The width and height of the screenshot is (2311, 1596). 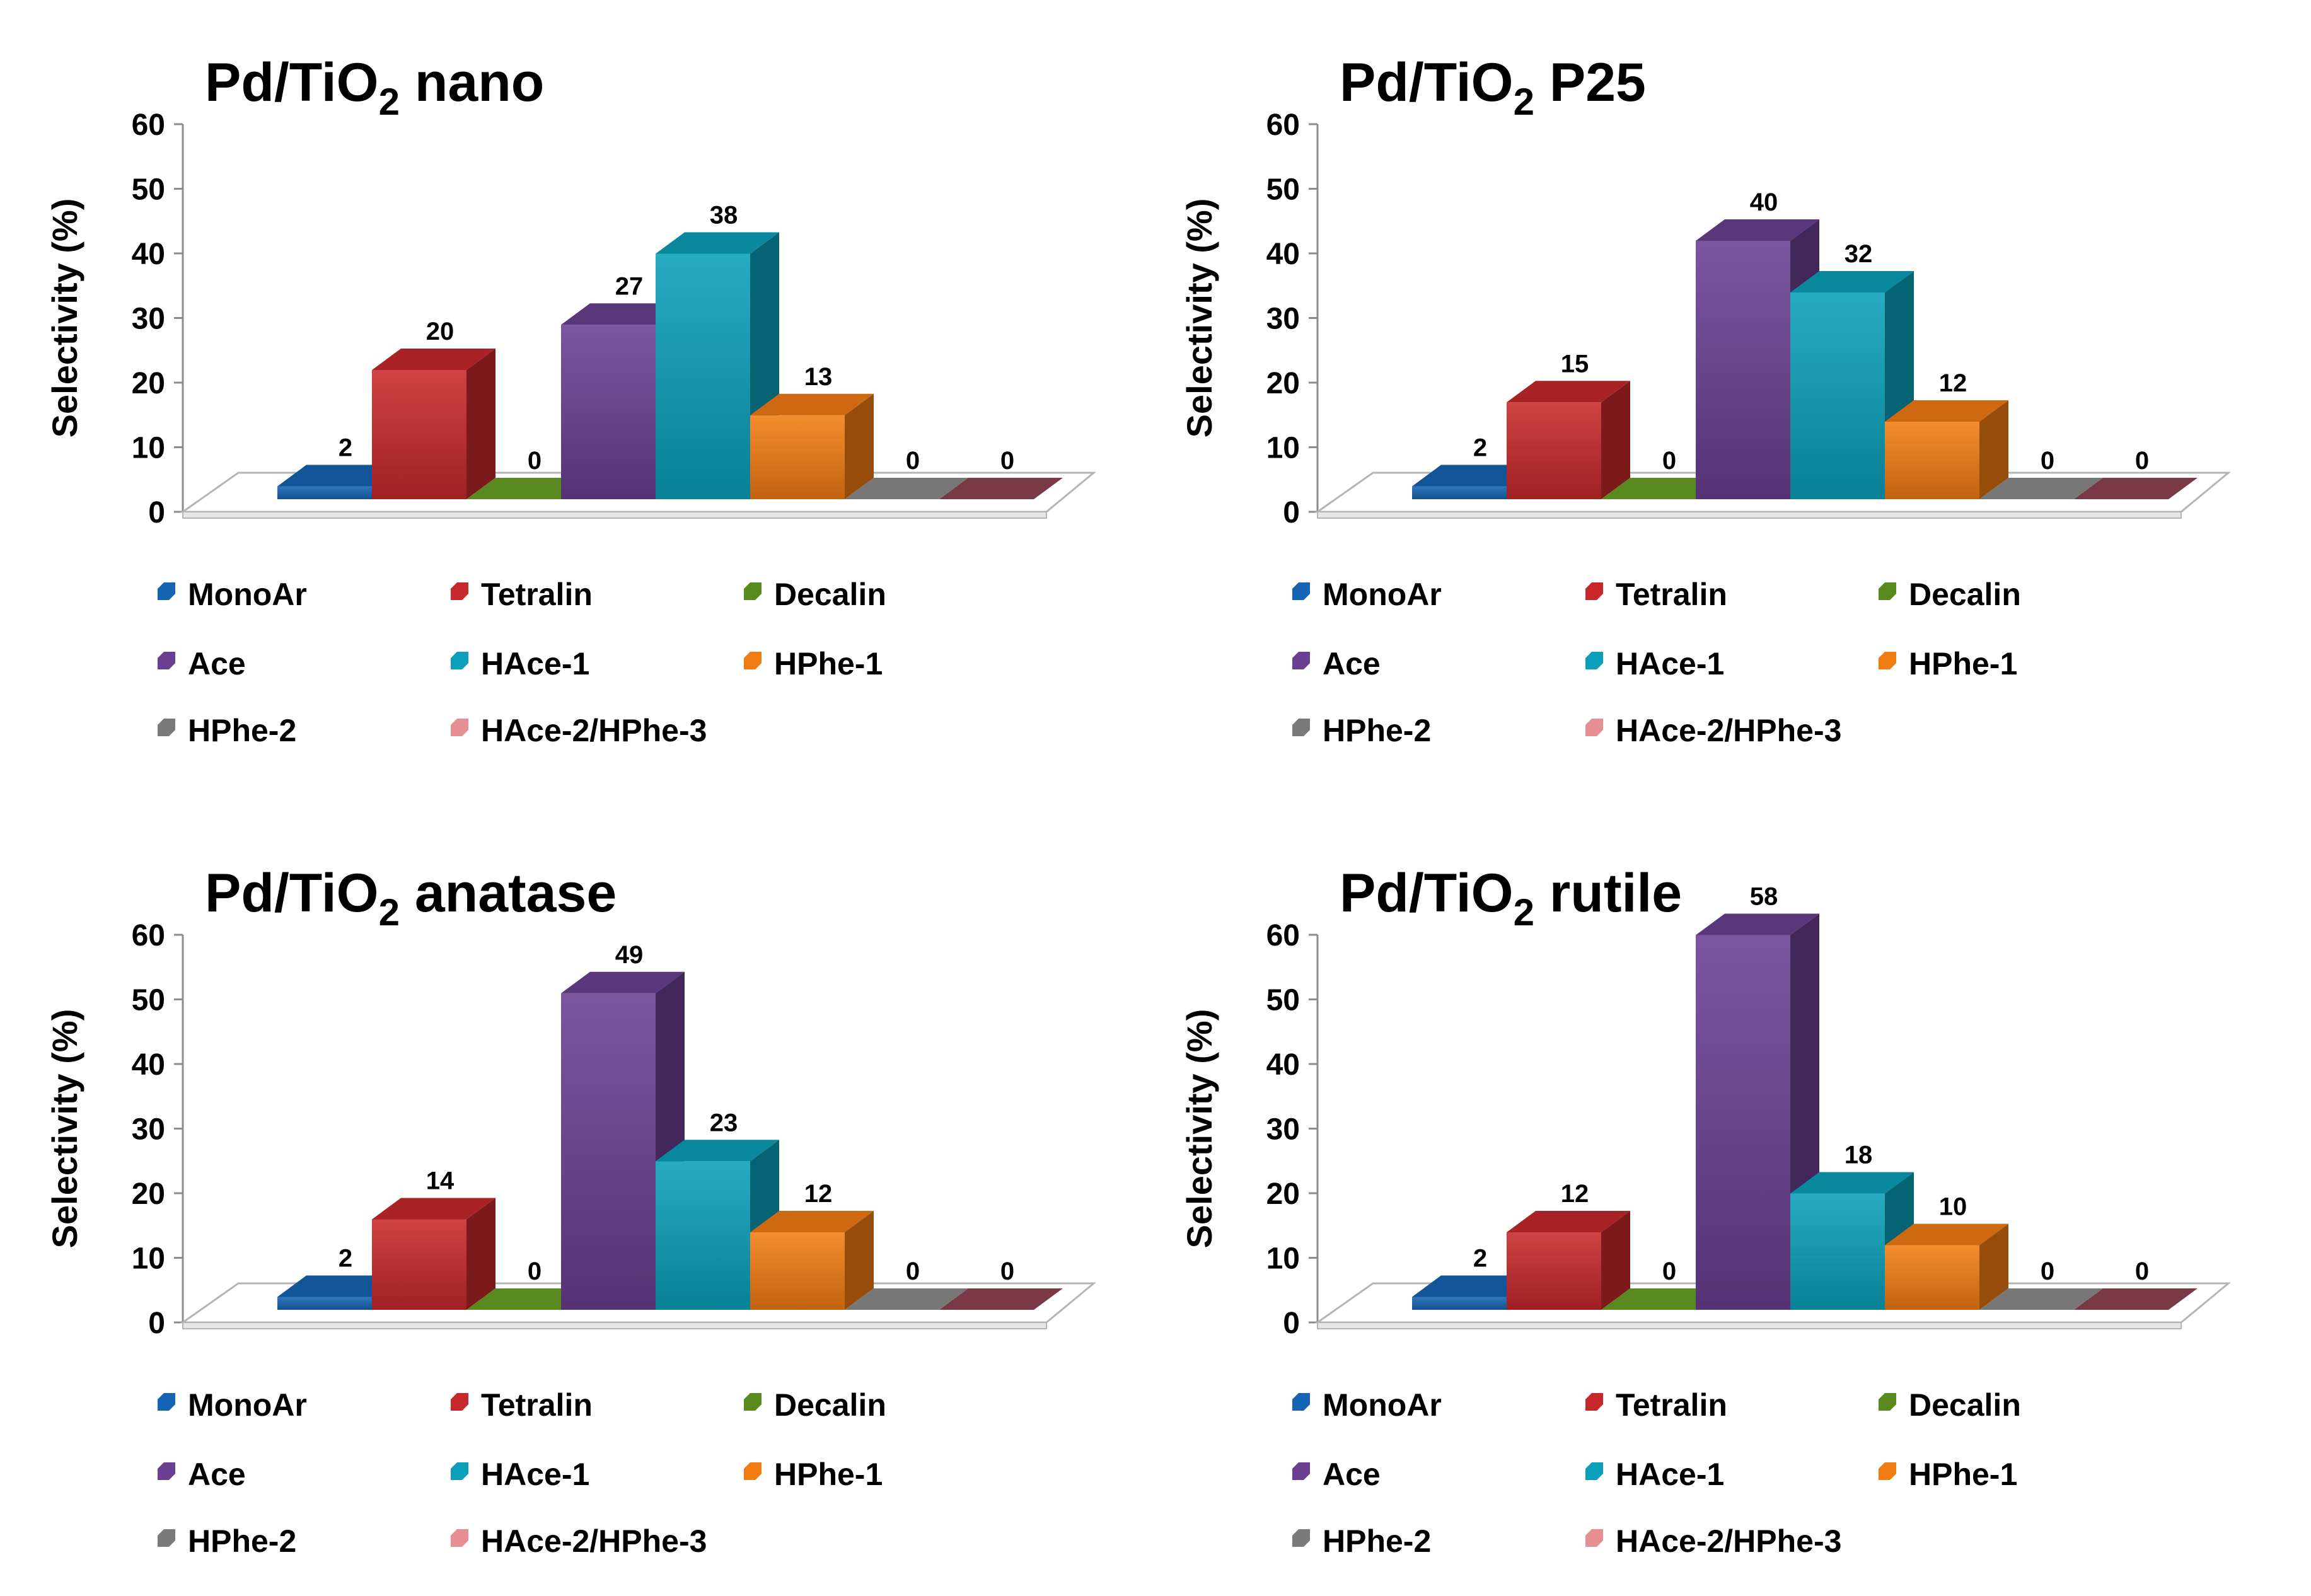 What do you see at coordinates (440, 331) in the screenshot?
I see `data-label-tetralin: 20` at bounding box center [440, 331].